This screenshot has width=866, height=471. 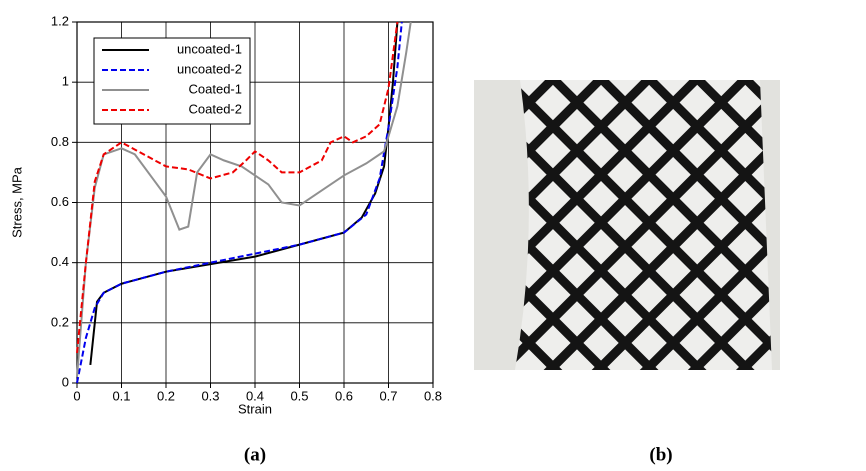 I want to click on y-tick-label: 0.6, so click(x=60, y=201).